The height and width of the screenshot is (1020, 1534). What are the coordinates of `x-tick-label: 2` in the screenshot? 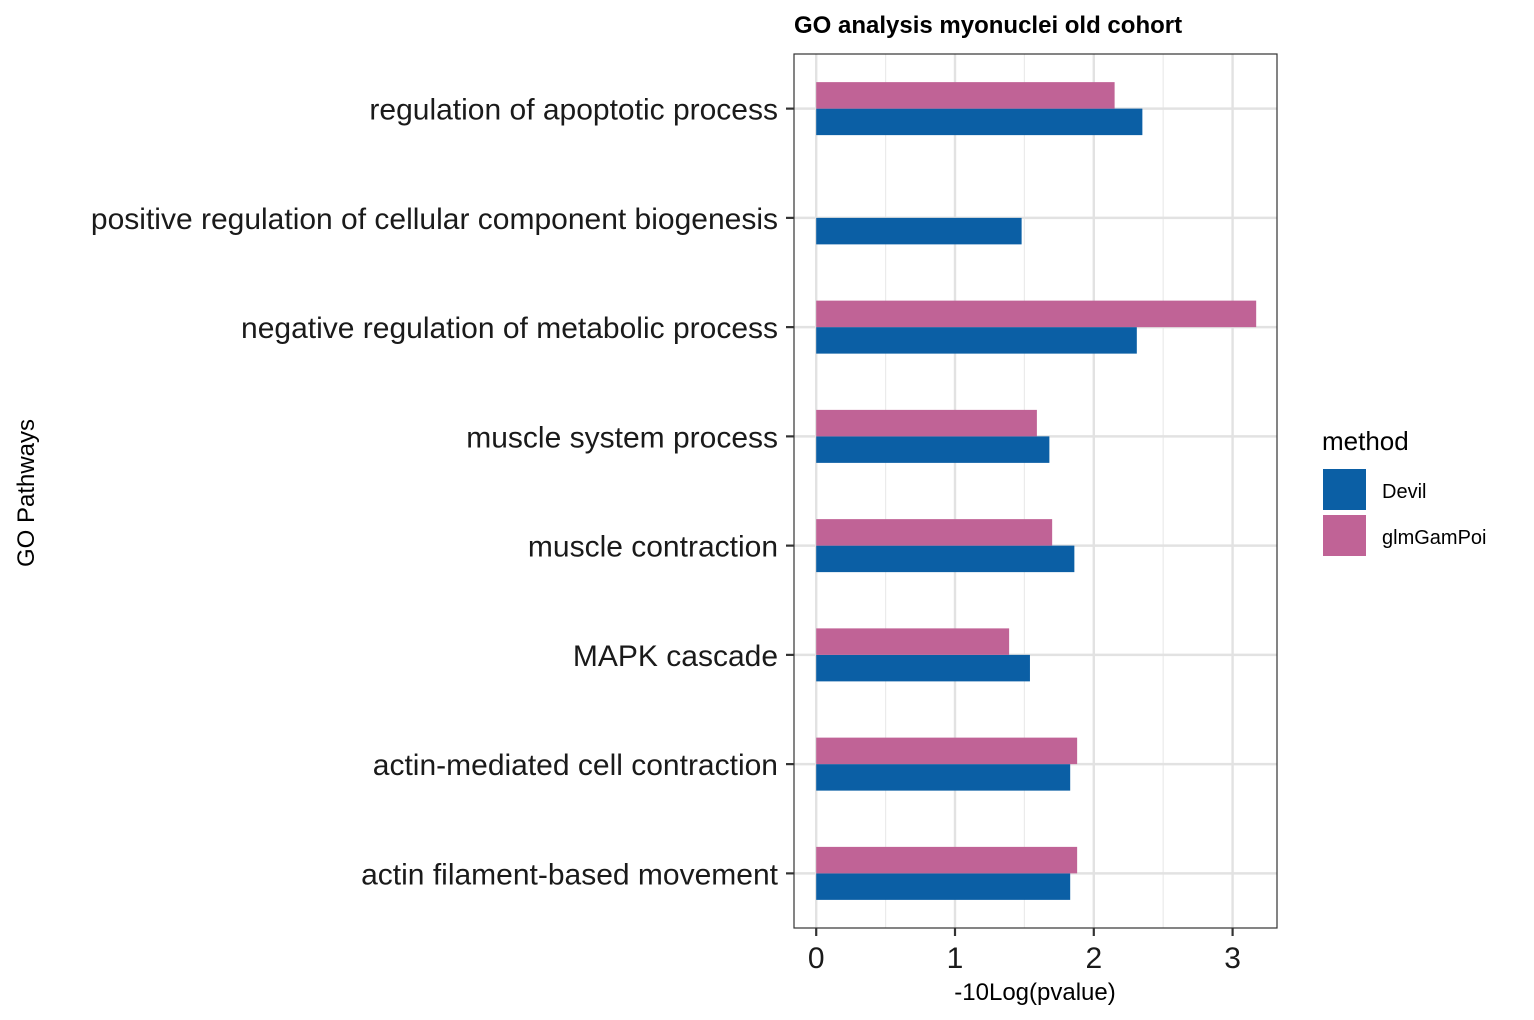 It's located at (1093, 958).